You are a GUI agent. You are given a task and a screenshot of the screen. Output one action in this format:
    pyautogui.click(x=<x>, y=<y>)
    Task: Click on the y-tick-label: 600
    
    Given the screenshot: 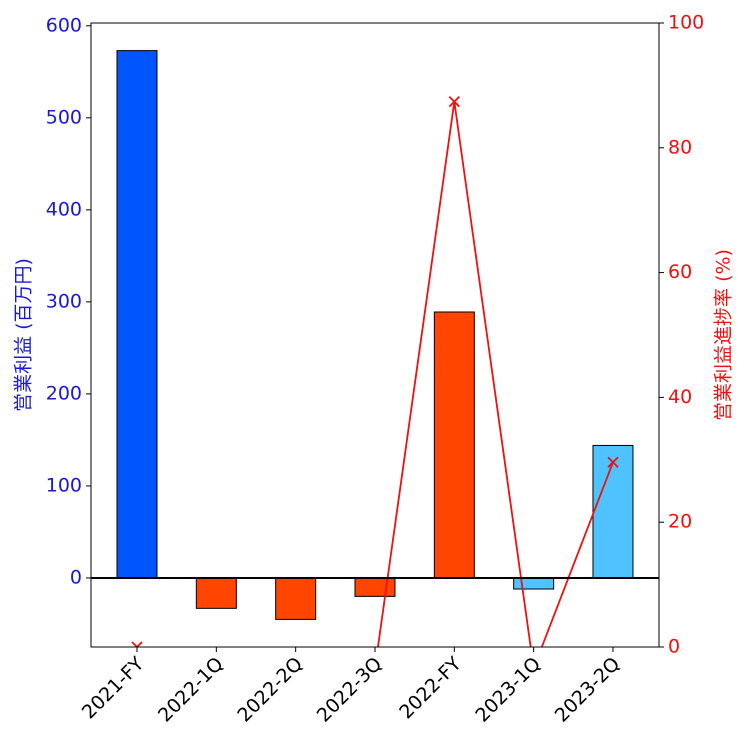 What is the action you would take?
    pyautogui.click(x=64, y=25)
    